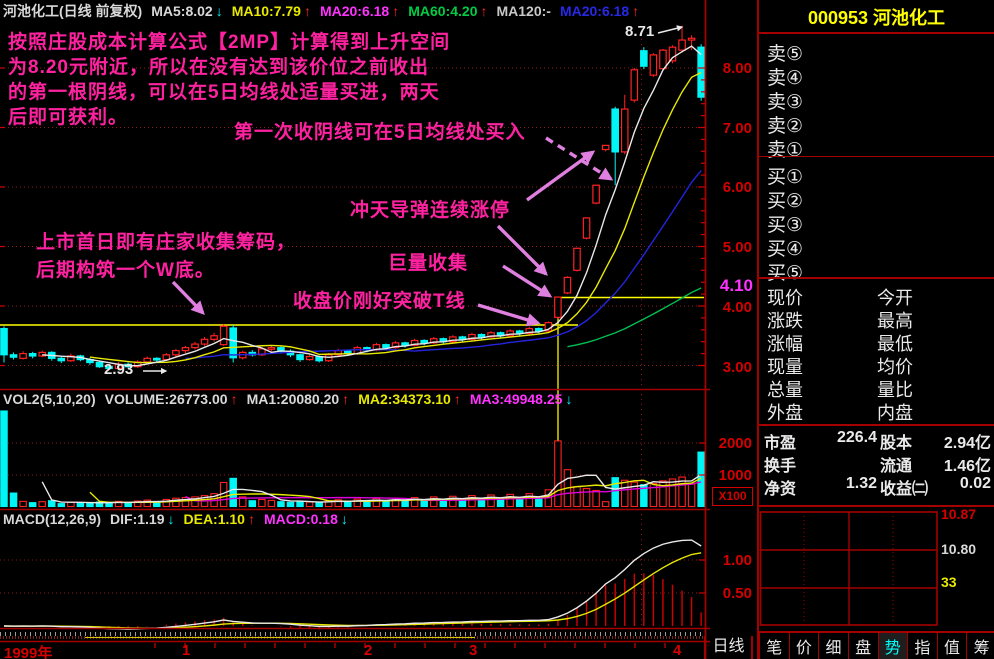  What do you see at coordinates (234, 399) in the screenshot?
I see `vol-label-1-arrow-icon: ↑` at bounding box center [234, 399].